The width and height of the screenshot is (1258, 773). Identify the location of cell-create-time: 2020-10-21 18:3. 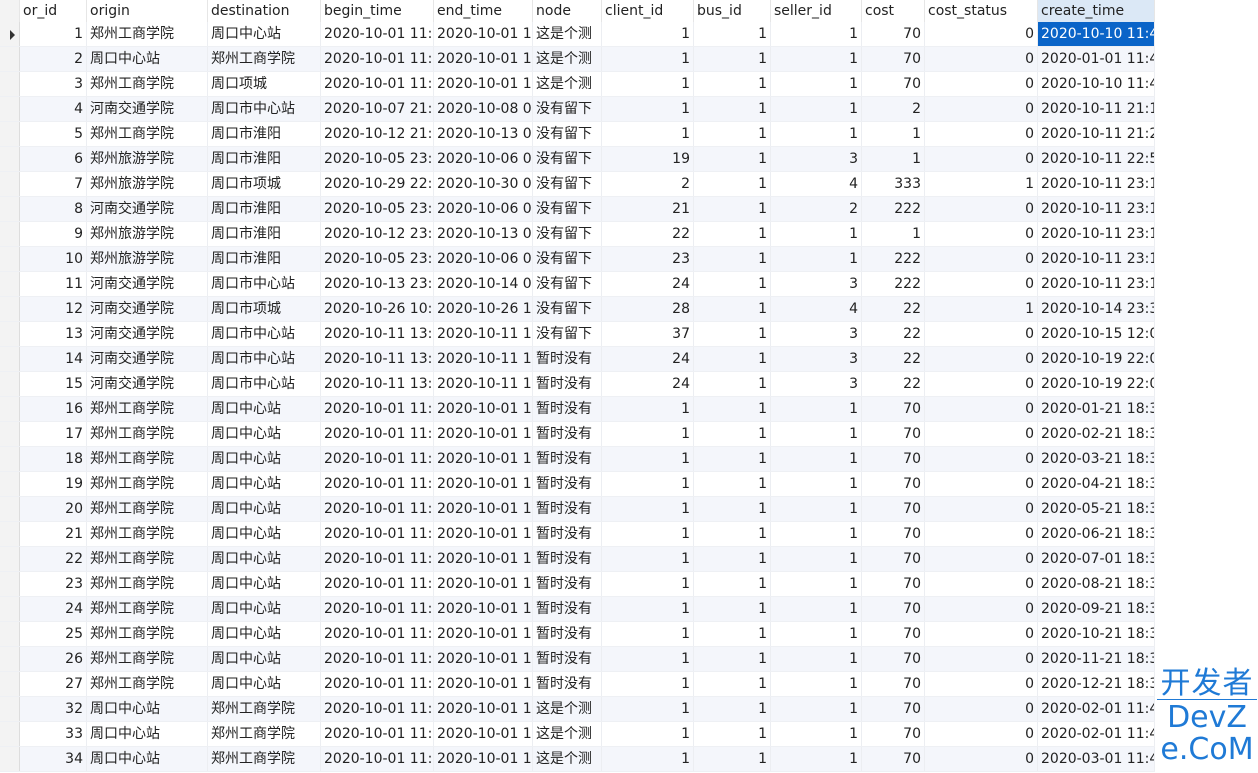
(1096, 634).